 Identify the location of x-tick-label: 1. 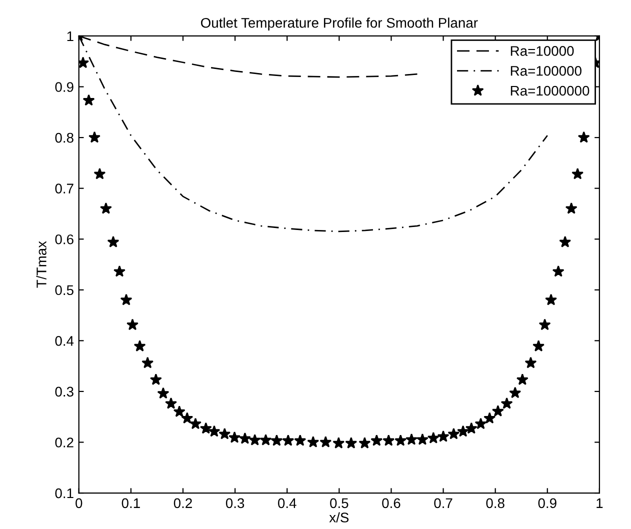
(599, 503).